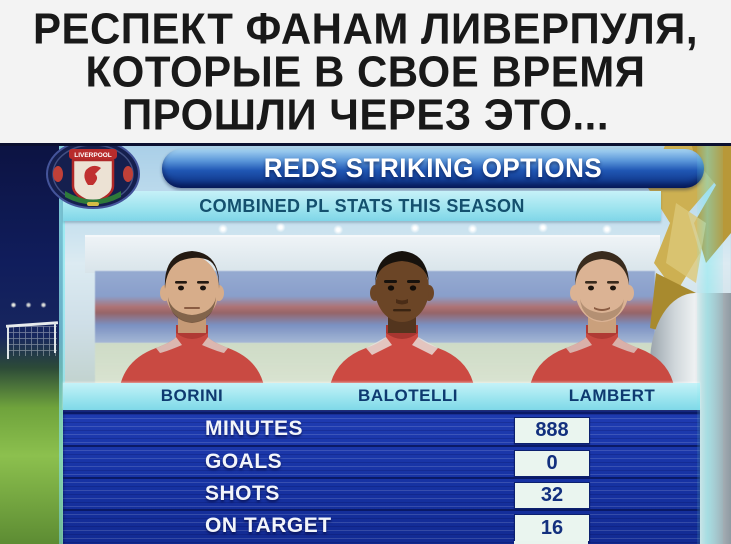 The width and height of the screenshot is (731, 544). I want to click on stat-value-cell: 0, so click(552, 463).